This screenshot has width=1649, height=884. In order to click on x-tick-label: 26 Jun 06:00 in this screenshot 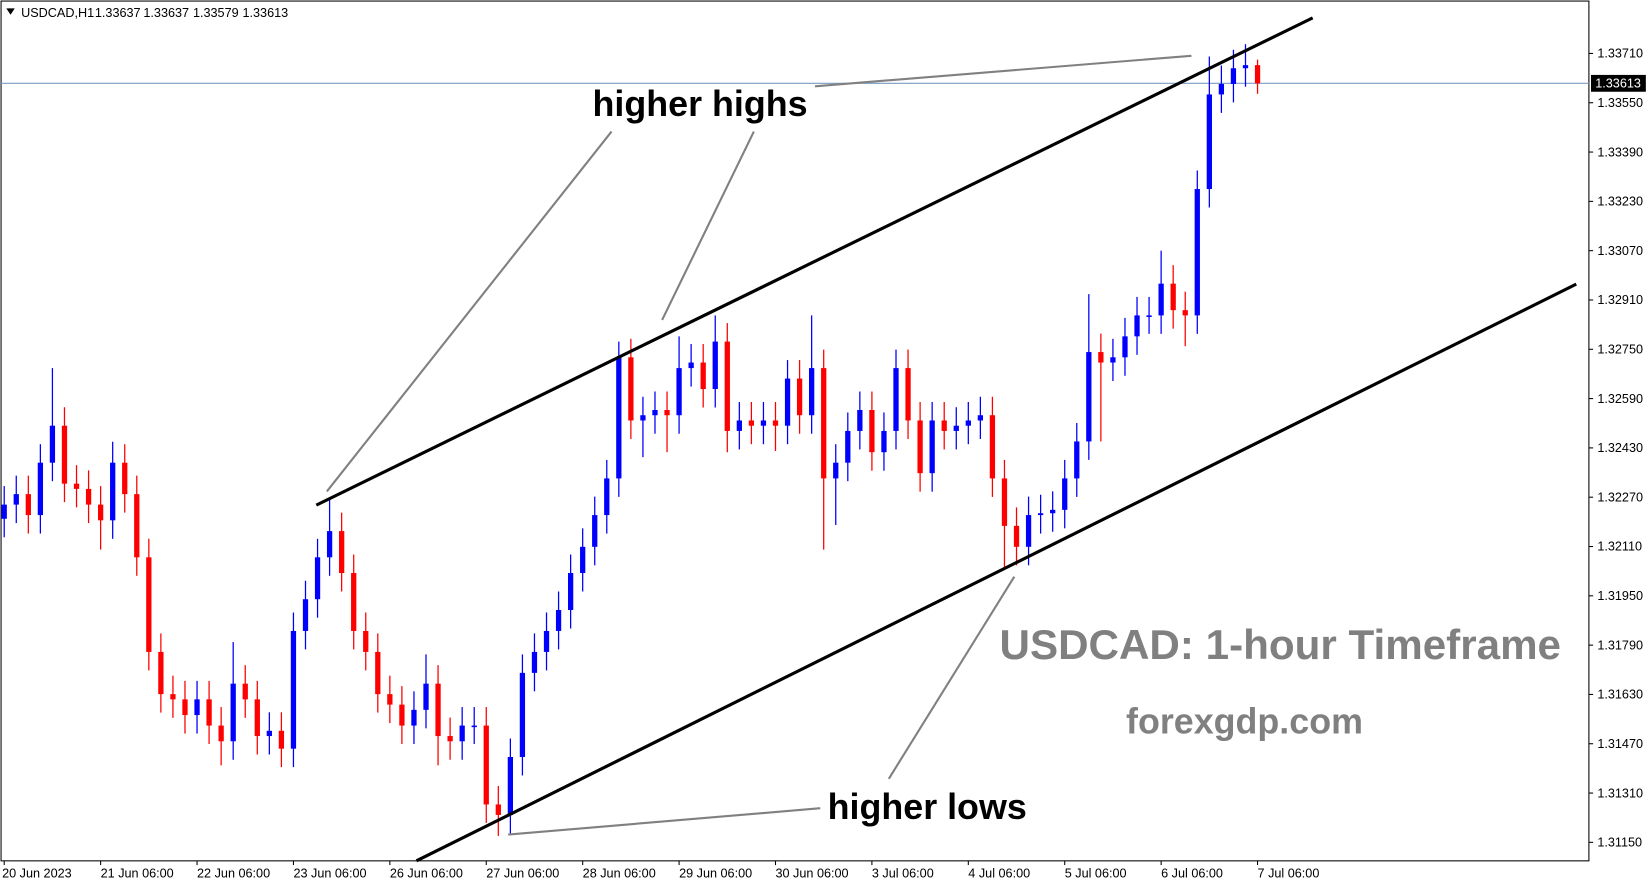, I will do `click(426, 874)`.